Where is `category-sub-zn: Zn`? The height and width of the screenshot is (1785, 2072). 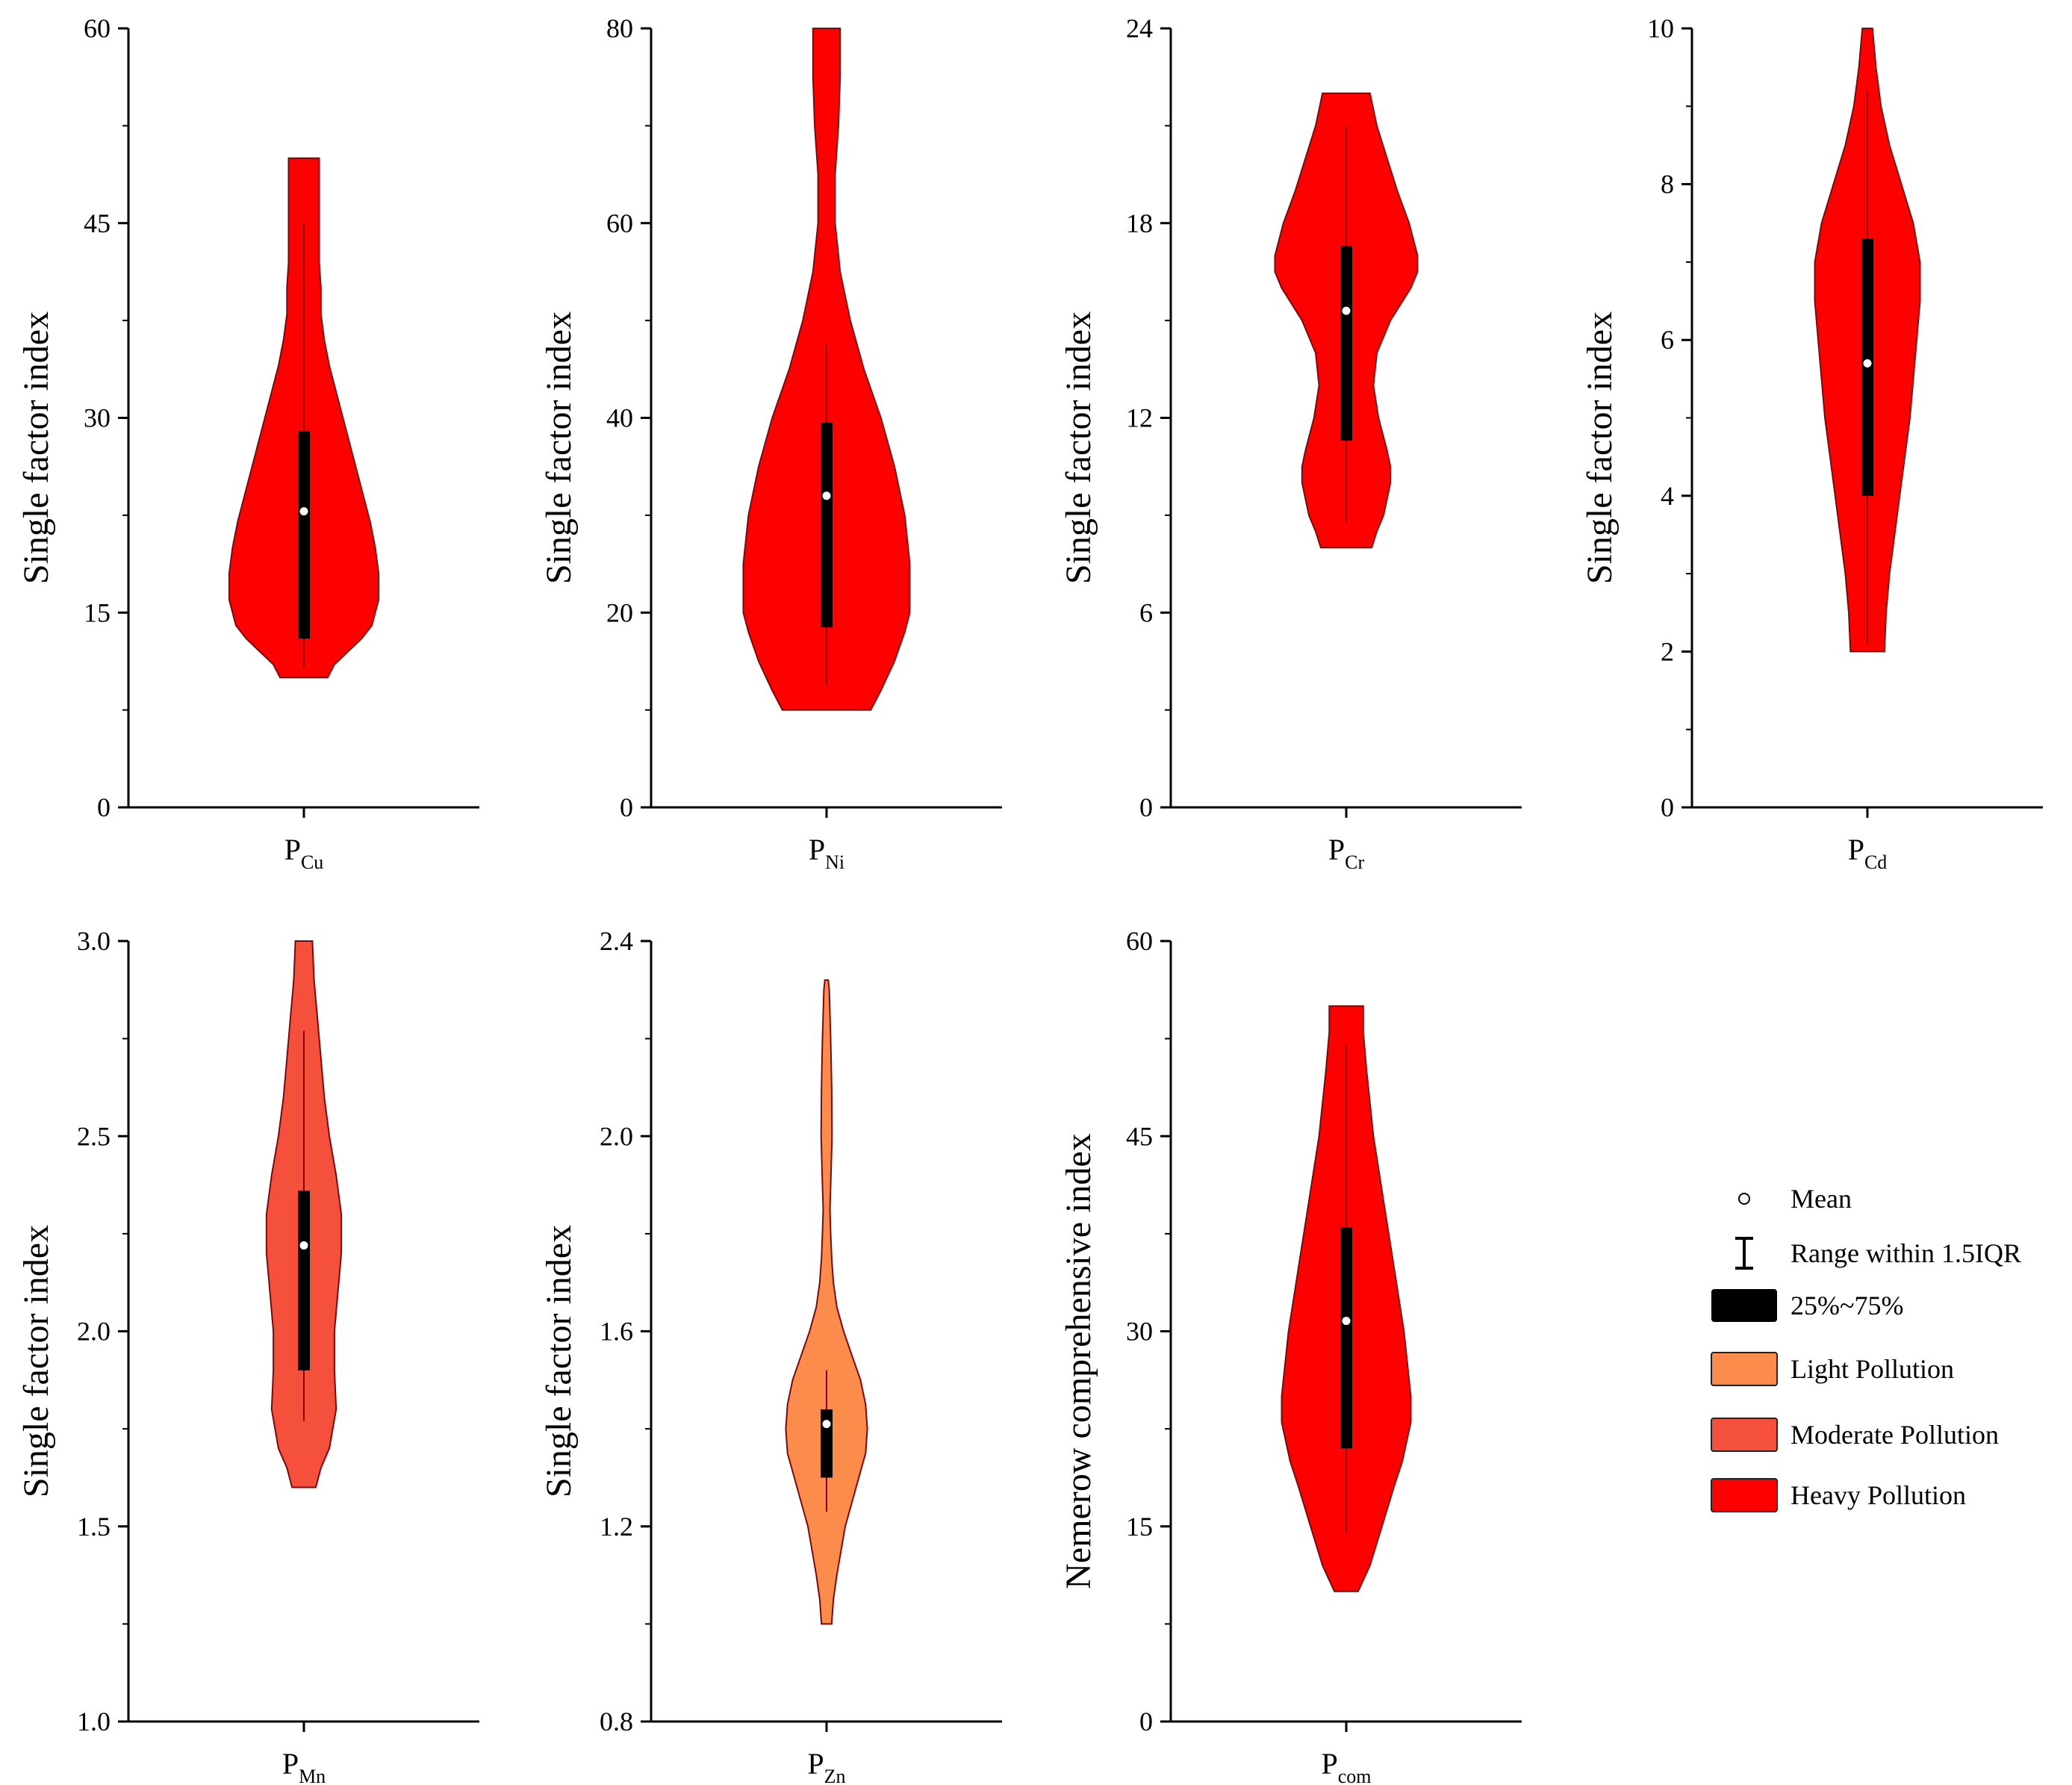 category-sub-zn: Zn is located at coordinates (835, 1775).